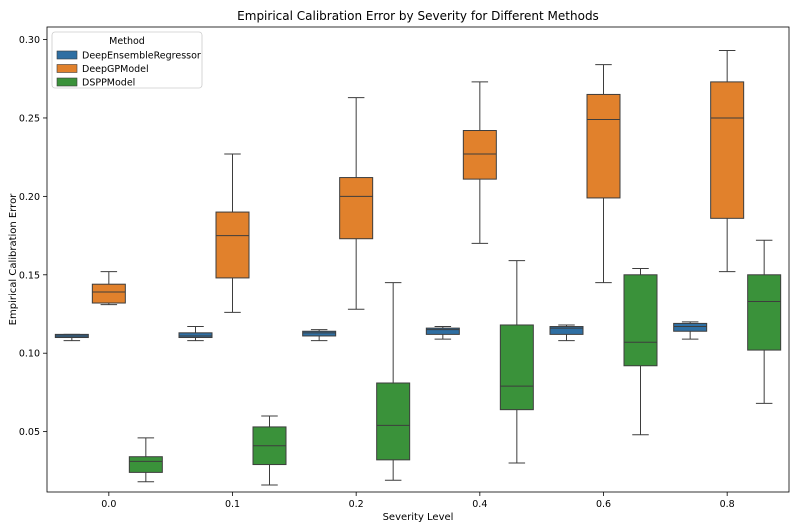 Image resolution: width=797 pixels, height=532 pixels. What do you see at coordinates (108, 504) in the screenshot?
I see `x-tick-label: 0.0` at bounding box center [108, 504].